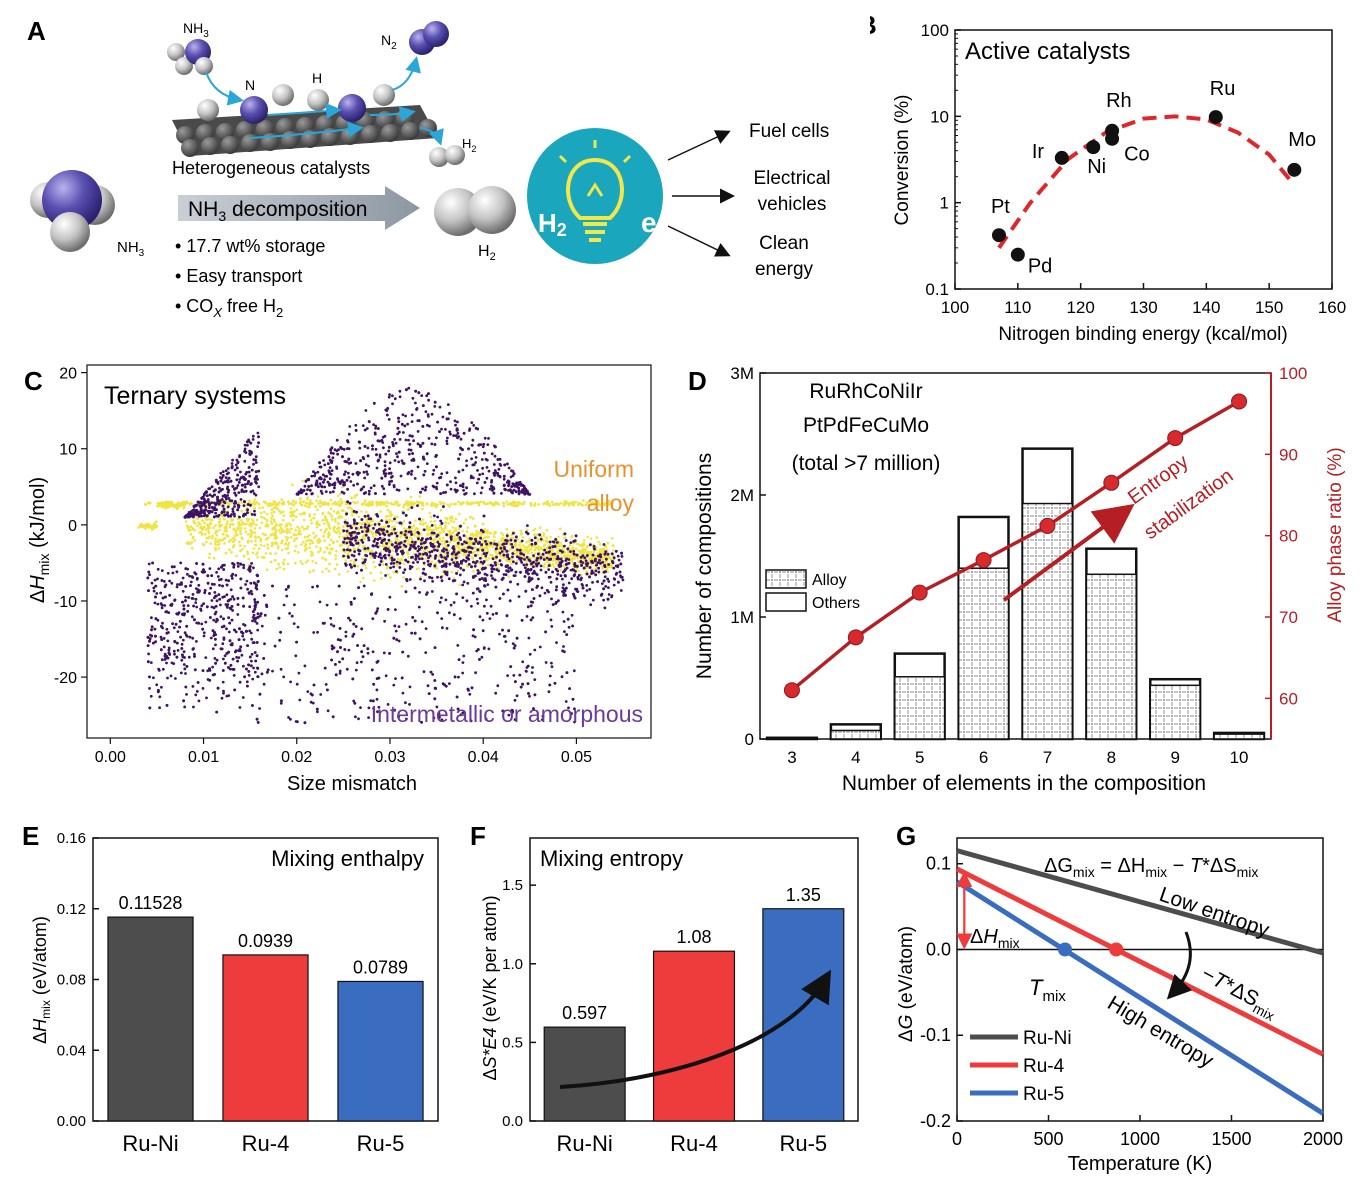 This screenshot has width=1360, height=1177. I want to click on chart-c-ytick-label: -10, so click(65, 602).